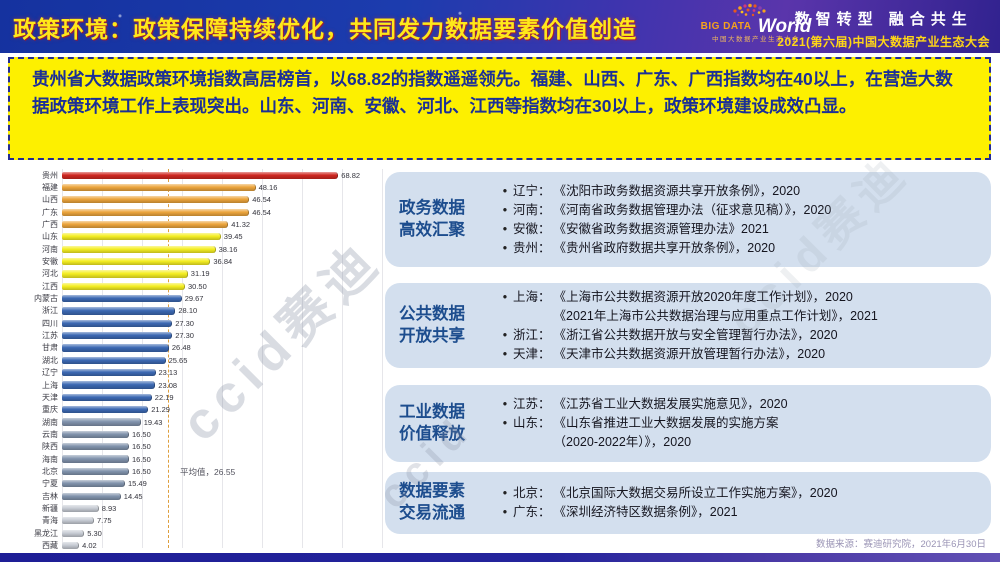 The height and width of the screenshot is (562, 1000). What do you see at coordinates (50, 348) in the screenshot?
I see `province-label: 甘肃` at bounding box center [50, 348].